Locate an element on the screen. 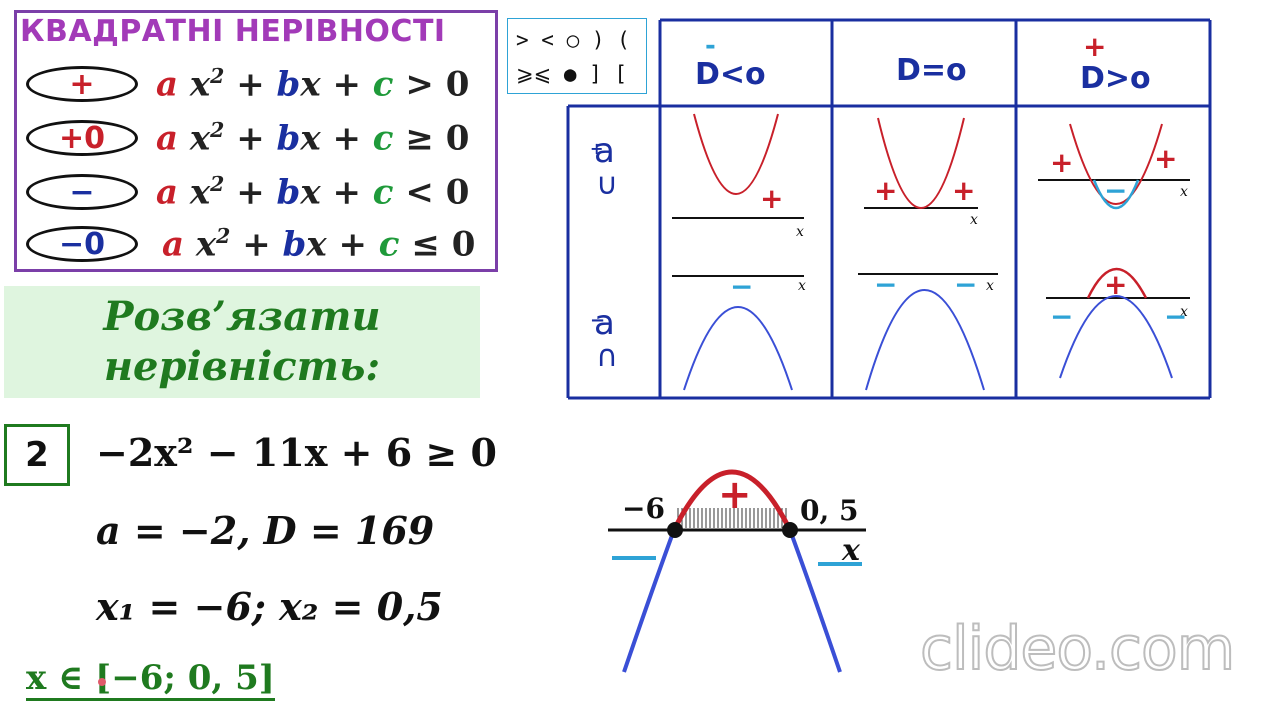  header-sign-pos: + is located at coordinates (1094, 46).